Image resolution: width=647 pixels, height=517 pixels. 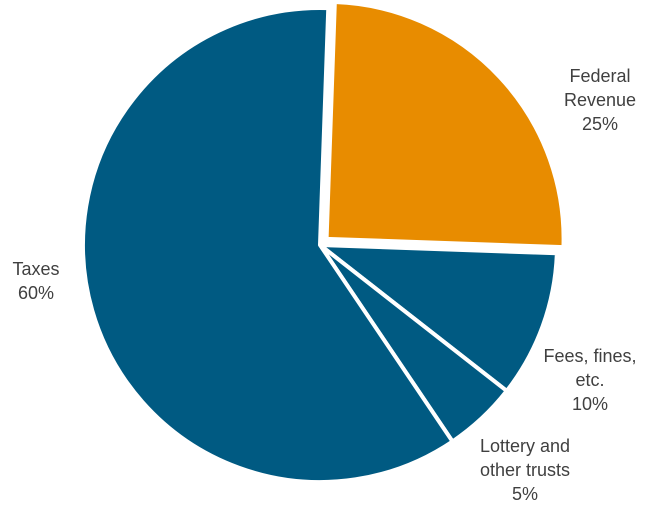 What do you see at coordinates (35, 269) in the screenshot?
I see `slice-name-label: Taxes` at bounding box center [35, 269].